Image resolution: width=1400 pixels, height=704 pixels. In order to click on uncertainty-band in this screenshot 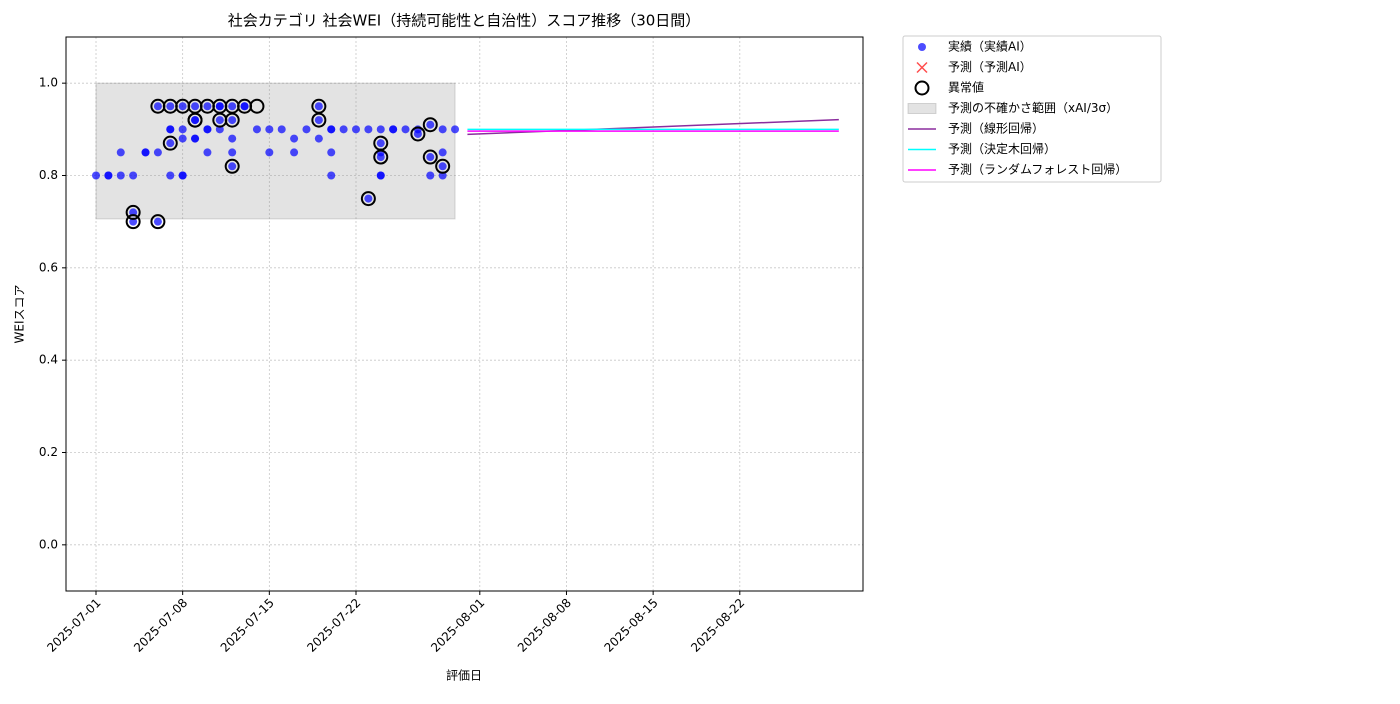, I will do `click(275, 151)`.